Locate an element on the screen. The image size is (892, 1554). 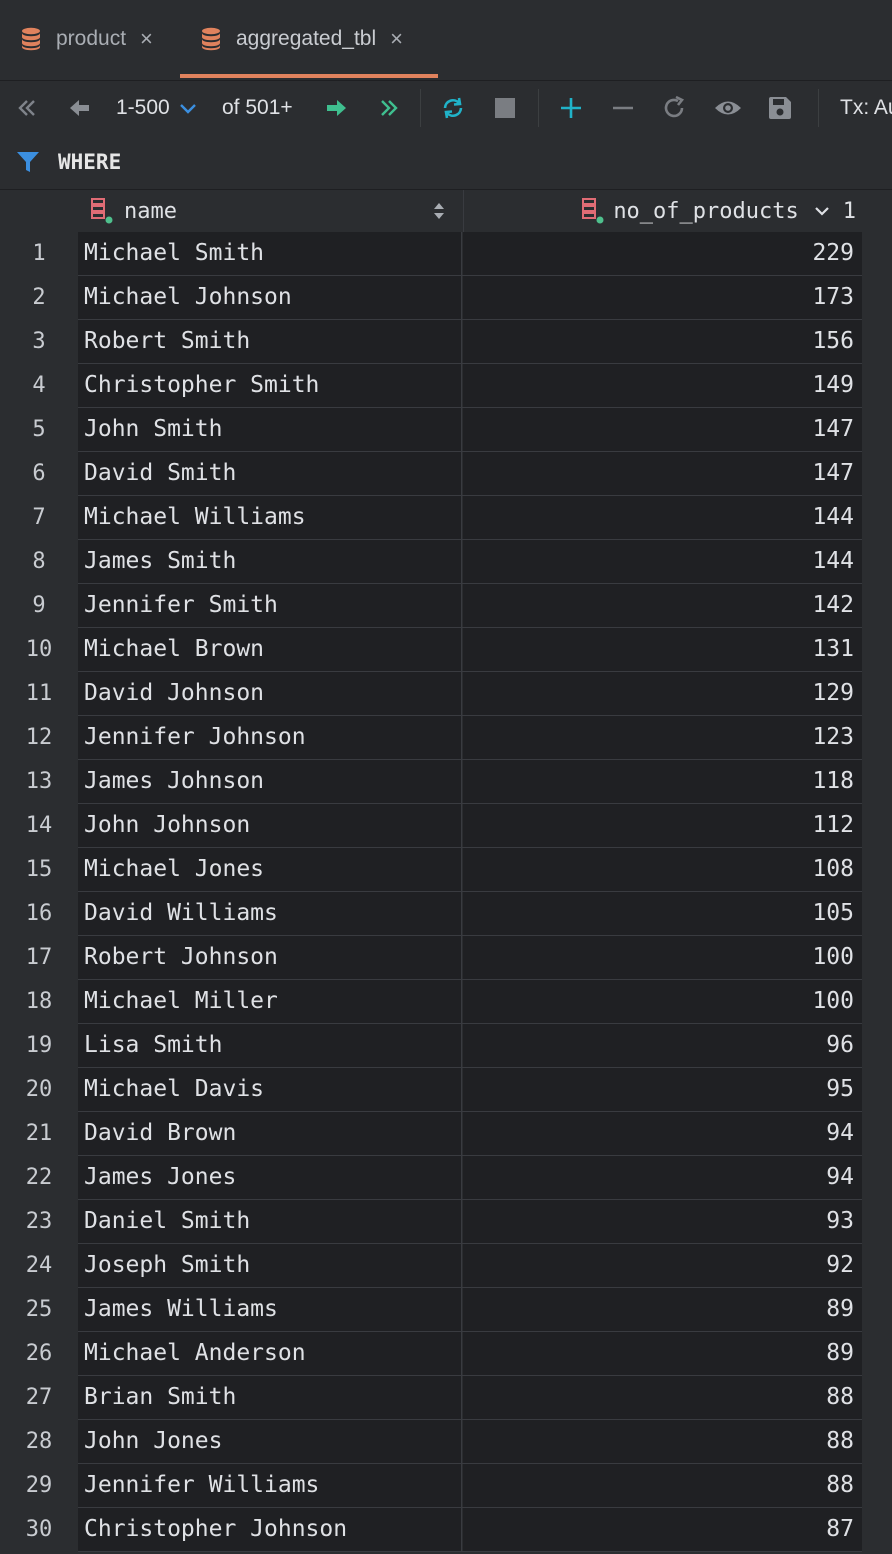
table-row: 30 Christopher Johnson 87 is located at coordinates (431, 1530).